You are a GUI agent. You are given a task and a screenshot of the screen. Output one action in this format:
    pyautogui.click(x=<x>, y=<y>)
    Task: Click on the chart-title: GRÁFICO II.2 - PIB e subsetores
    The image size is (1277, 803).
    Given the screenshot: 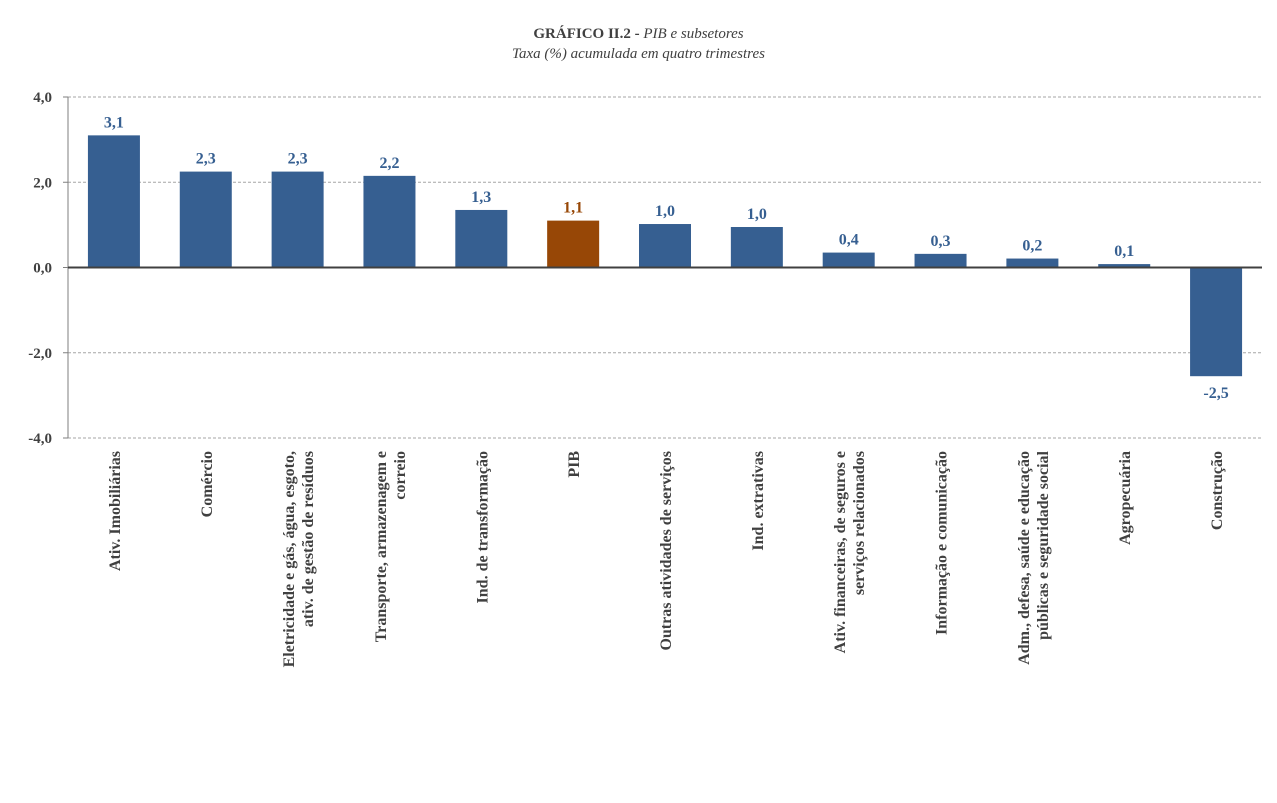 What is the action you would take?
    pyautogui.click(x=638, y=34)
    